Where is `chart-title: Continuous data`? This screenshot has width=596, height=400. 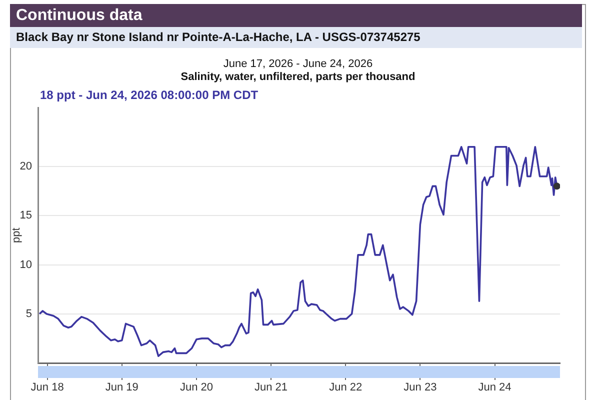 chart-title: Continuous data is located at coordinates (296, 15).